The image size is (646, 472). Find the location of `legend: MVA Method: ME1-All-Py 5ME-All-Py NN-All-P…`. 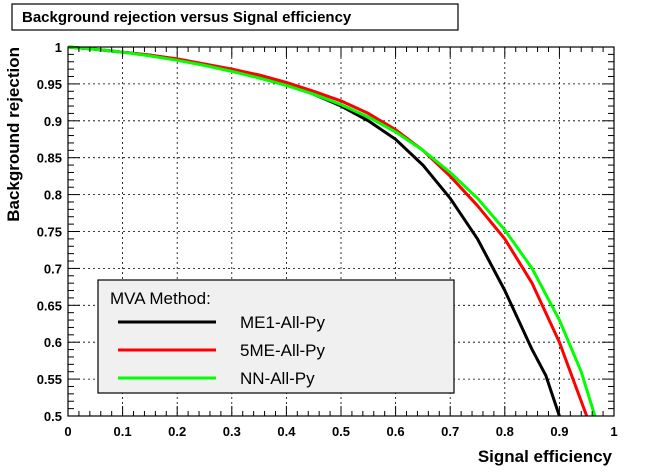

legend: MVA Method: ME1-All-Py 5ME-All-Py NN-All-P… is located at coordinates (276, 336).